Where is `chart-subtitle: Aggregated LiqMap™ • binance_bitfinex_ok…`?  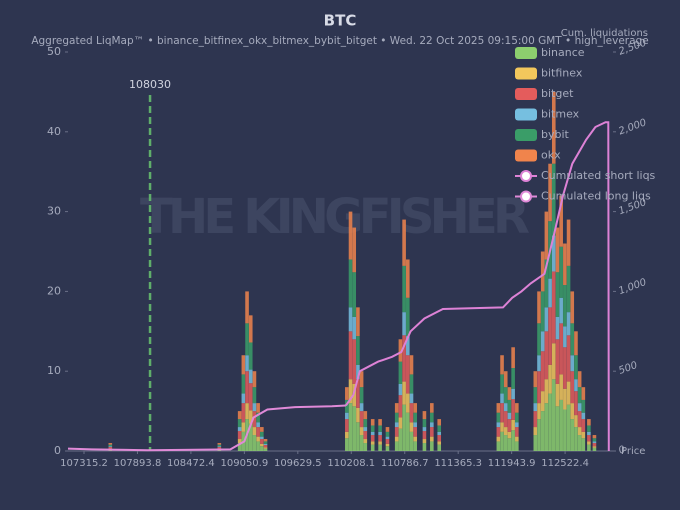 chart-subtitle: Aggregated LiqMap™ • binance_bitfinex_ok… is located at coordinates (339, 41).